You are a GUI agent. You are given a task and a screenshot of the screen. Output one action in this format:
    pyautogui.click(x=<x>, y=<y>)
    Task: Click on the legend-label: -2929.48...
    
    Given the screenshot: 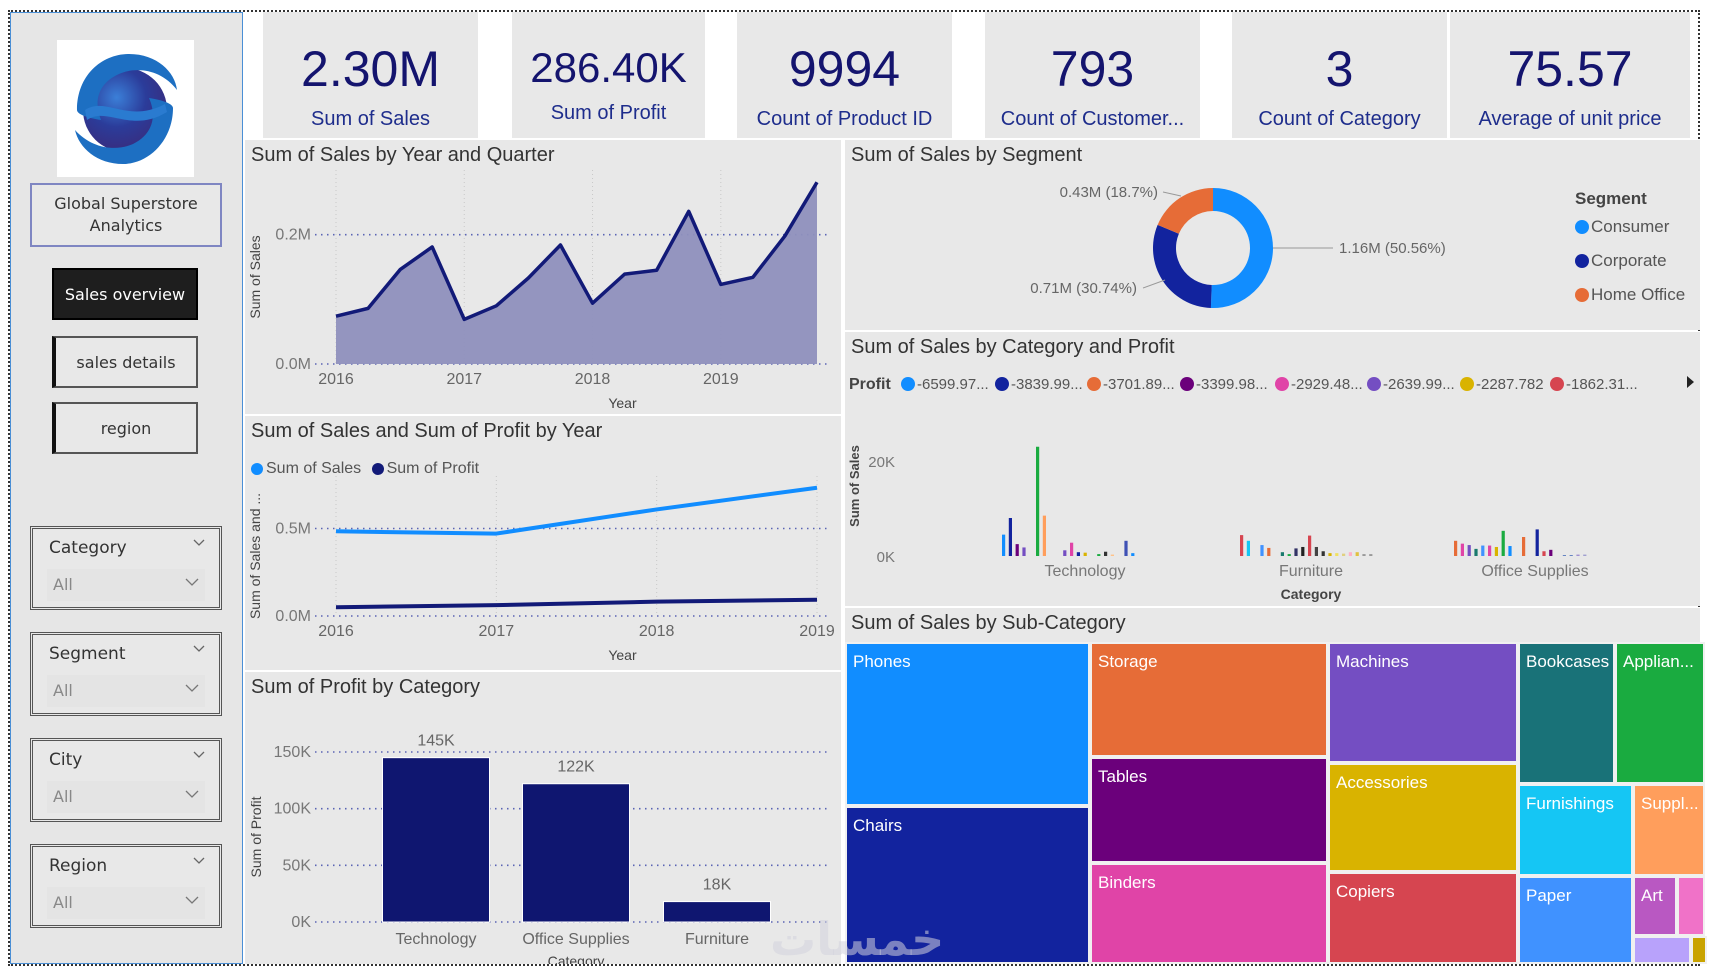 What is the action you would take?
    pyautogui.click(x=1327, y=384)
    